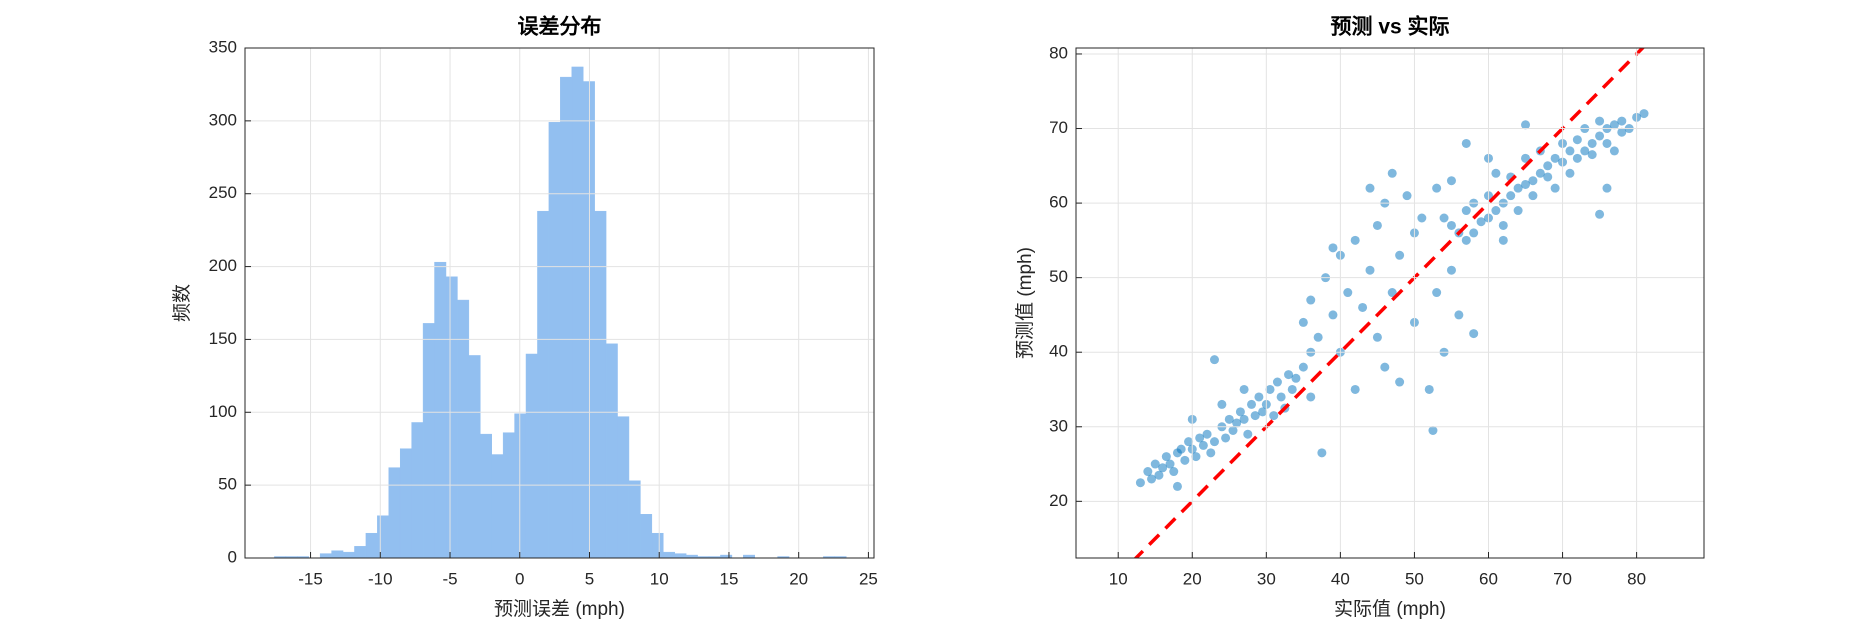  I want to click on x-tick-label: 40, so click(1340, 578).